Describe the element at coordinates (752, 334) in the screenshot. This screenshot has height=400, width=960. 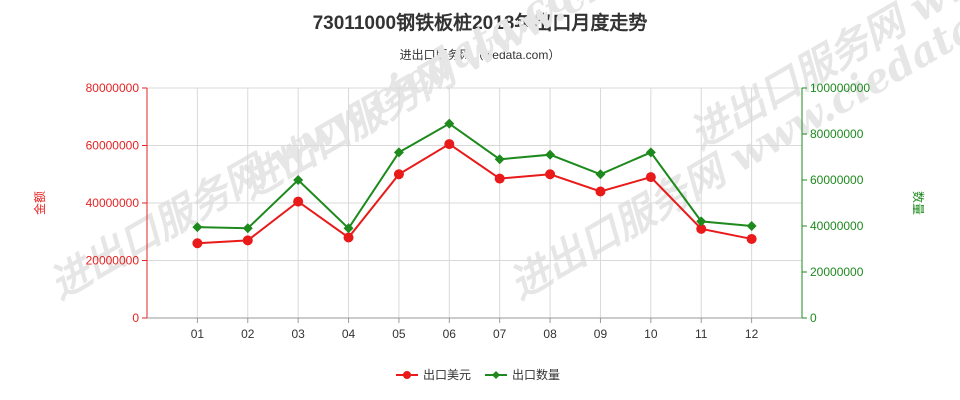
I see `x-tick-label: 12` at that location.